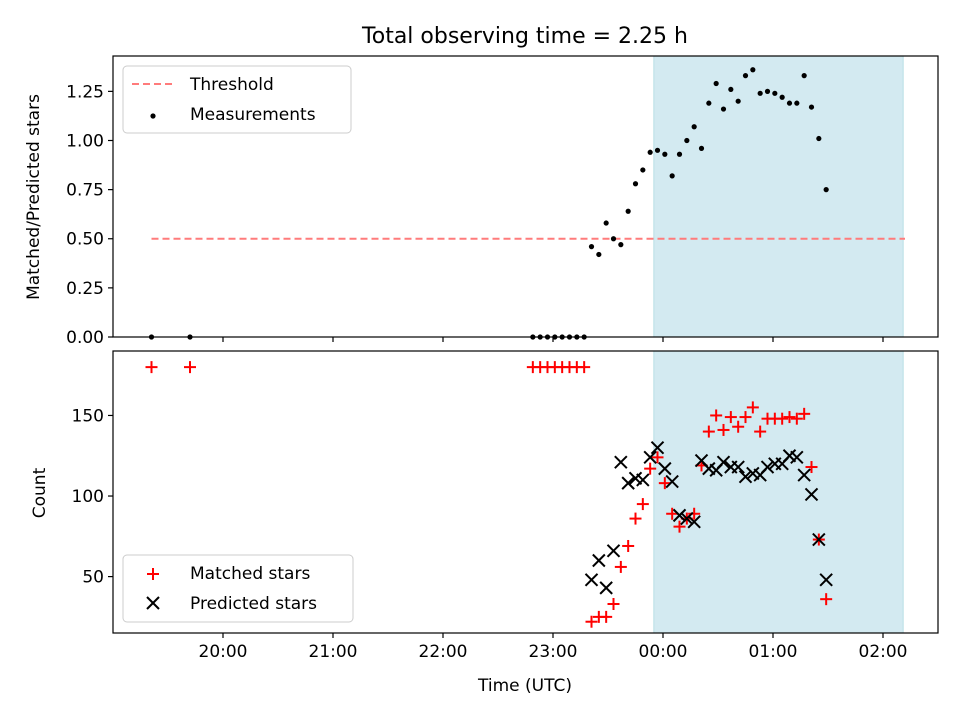  What do you see at coordinates (778, 196) in the screenshot?
I see `shaded-interval` at bounding box center [778, 196].